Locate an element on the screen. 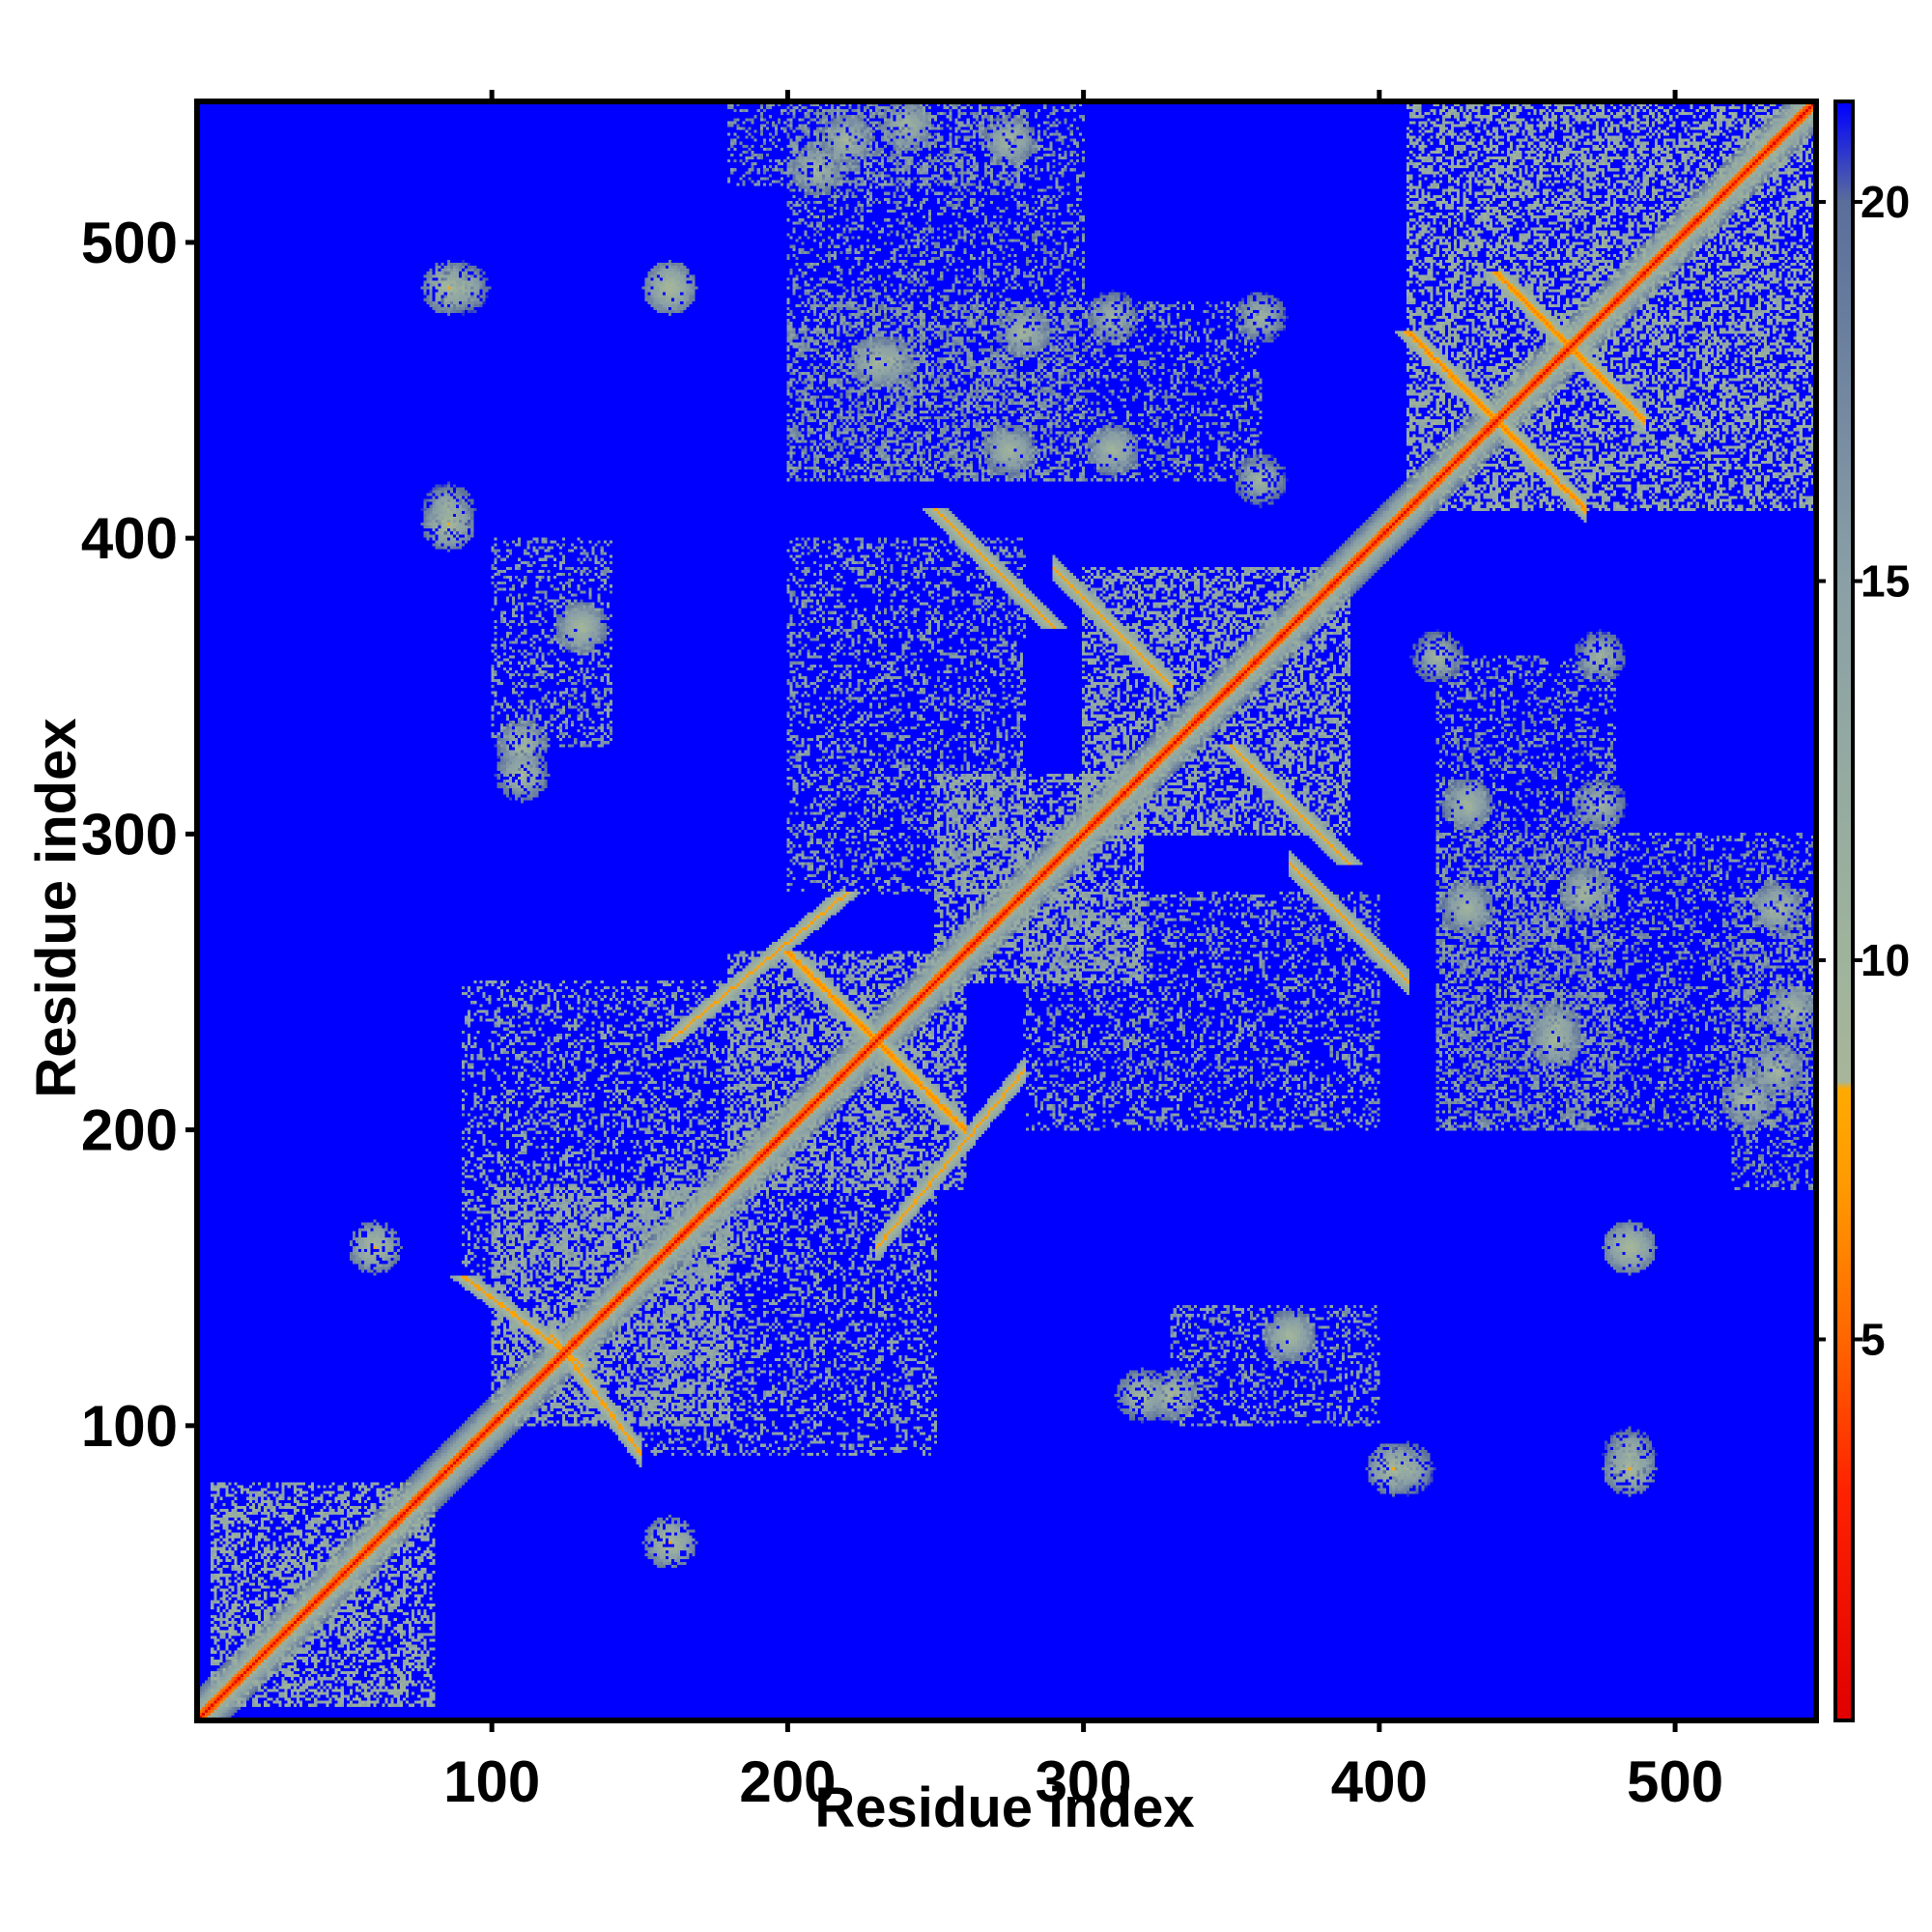 The width and height of the screenshot is (1932, 1932). colorbar: 5 10 15 20 is located at coordinates (1871, 910).